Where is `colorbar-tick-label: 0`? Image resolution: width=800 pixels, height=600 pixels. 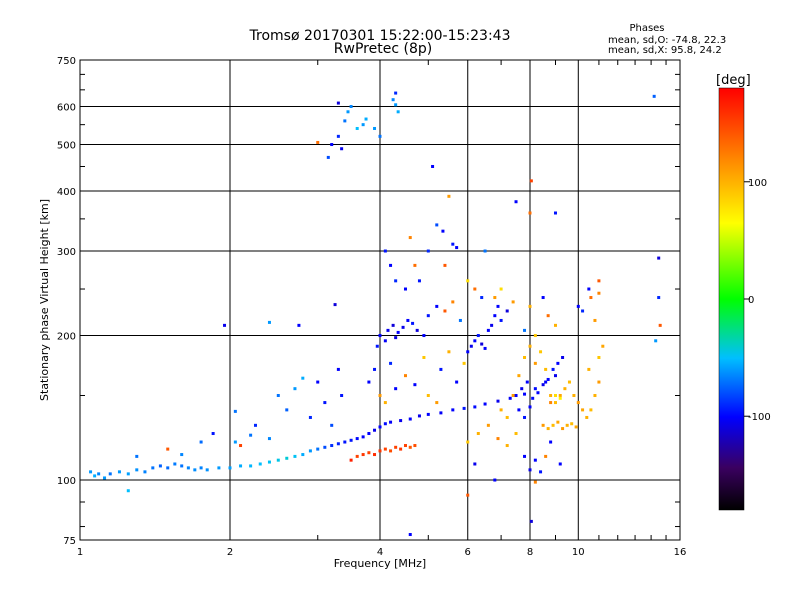
colorbar-tick-label: 0 is located at coordinates (751, 300).